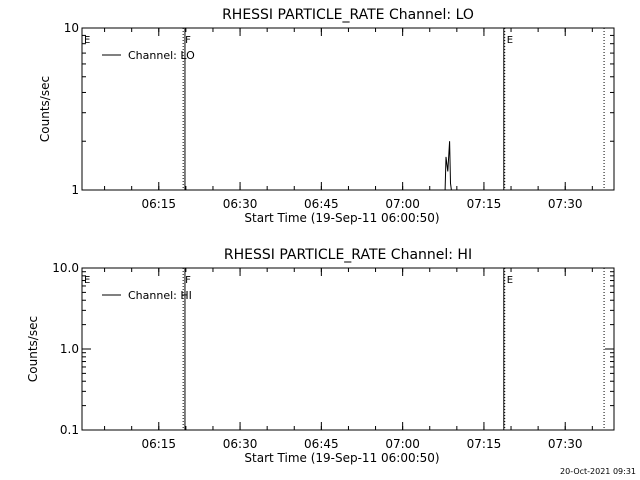 Image resolution: width=640 pixels, height=480 pixels. Describe the element at coordinates (71, 28) in the screenshot. I see `y-tick-label: 10` at that location.